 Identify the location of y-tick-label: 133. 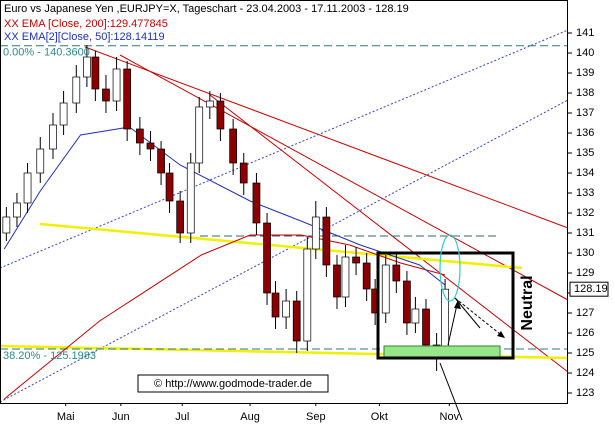
(585, 193).